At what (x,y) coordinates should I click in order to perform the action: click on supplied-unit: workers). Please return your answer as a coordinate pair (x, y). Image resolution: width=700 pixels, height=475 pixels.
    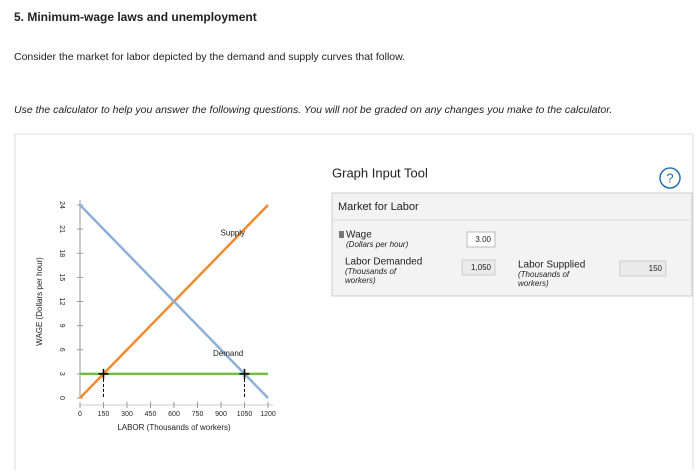
    Looking at the image, I should click on (533, 283).